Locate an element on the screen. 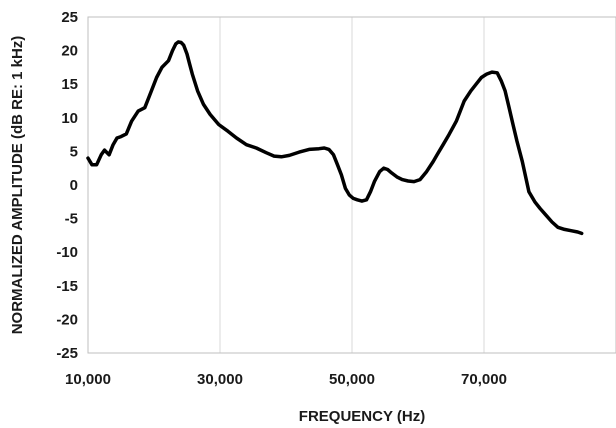 The image size is (616, 428). x-axis-tick-labels: 10,000 30,000 50,000 70,000 is located at coordinates (286, 379).